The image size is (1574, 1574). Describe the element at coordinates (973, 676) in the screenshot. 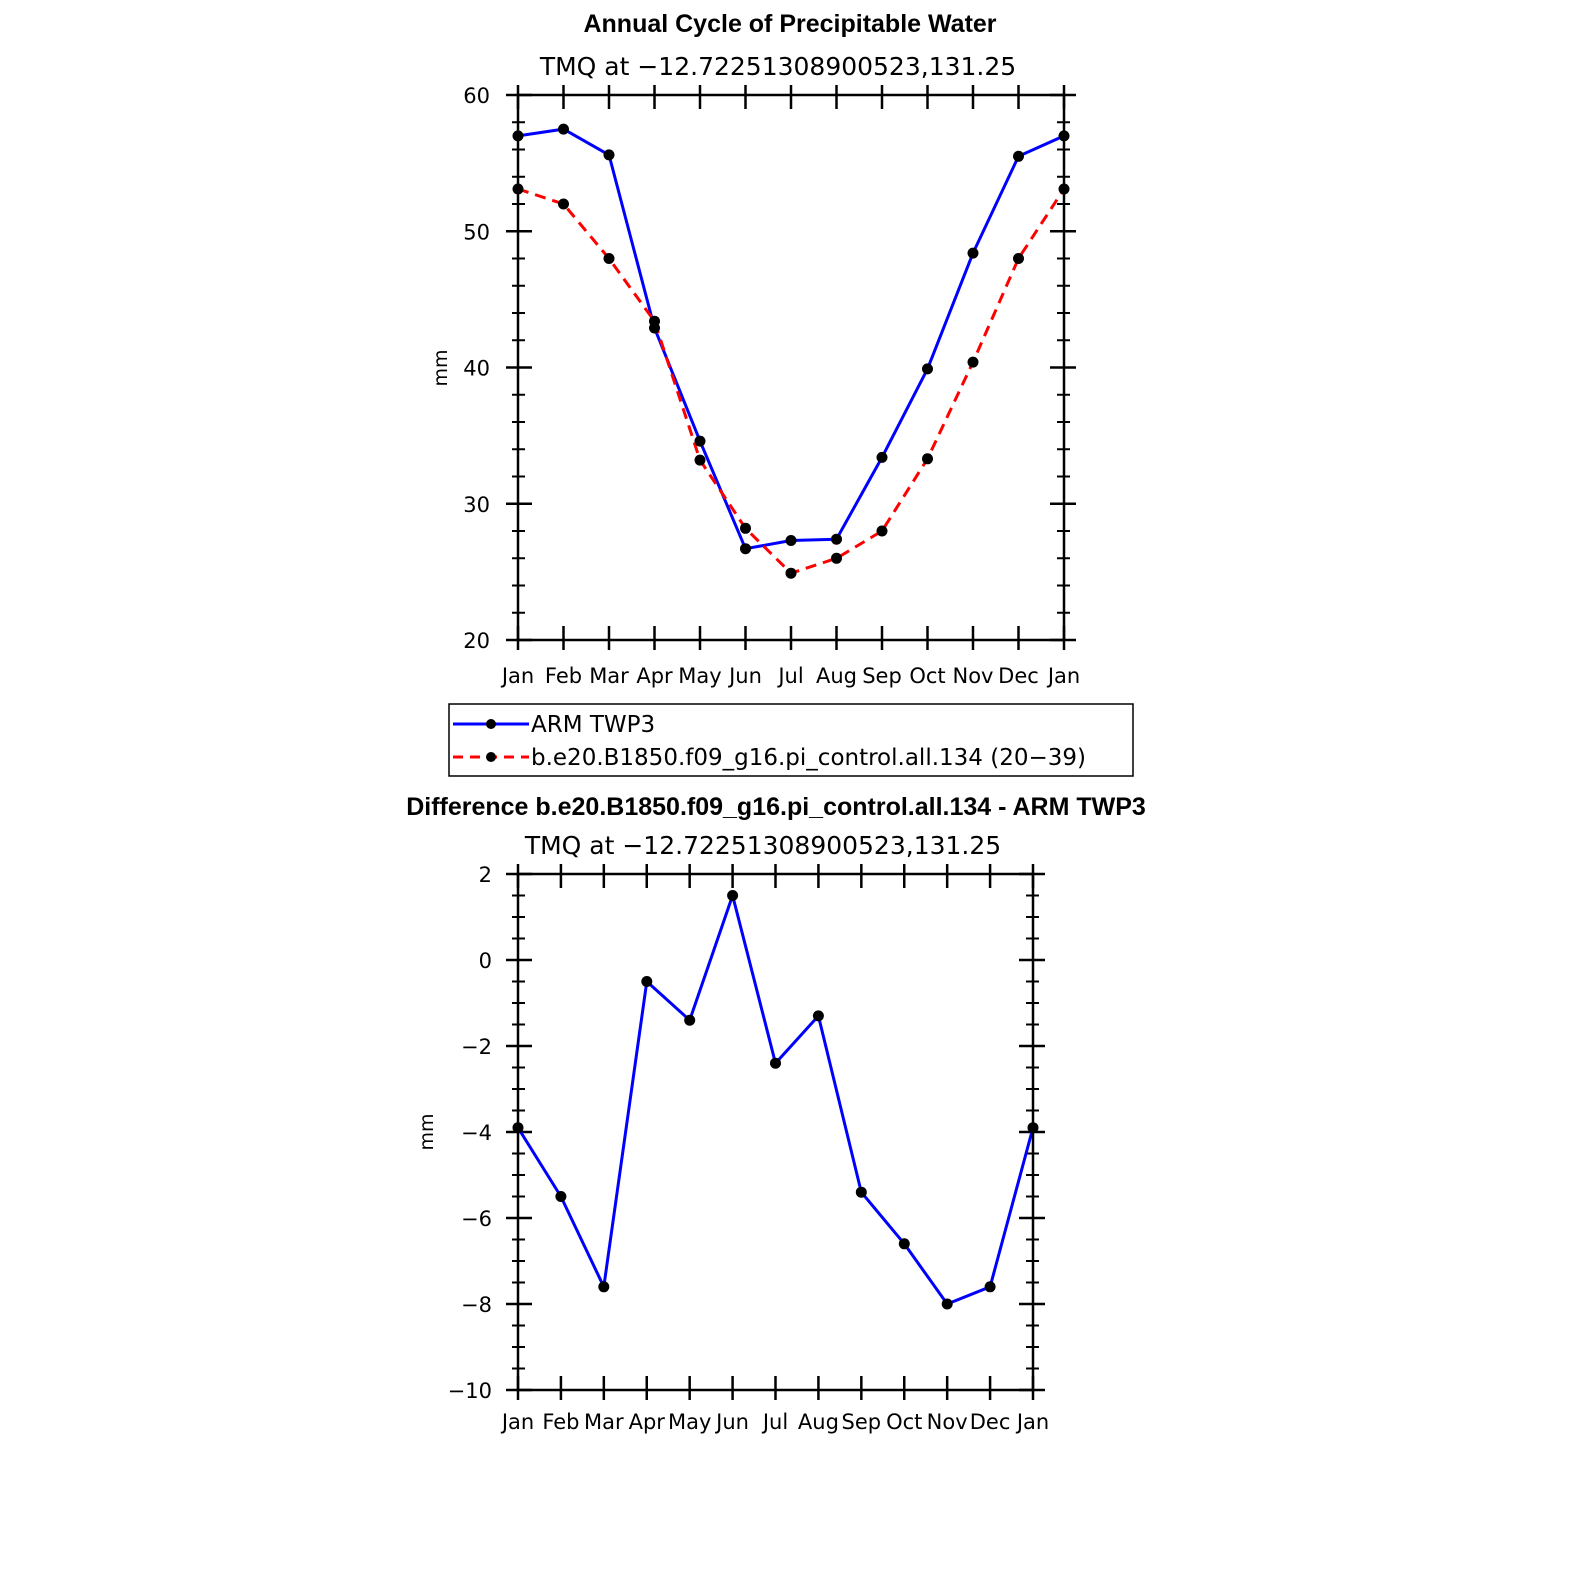

I see `x-tick-label: Nov` at that location.